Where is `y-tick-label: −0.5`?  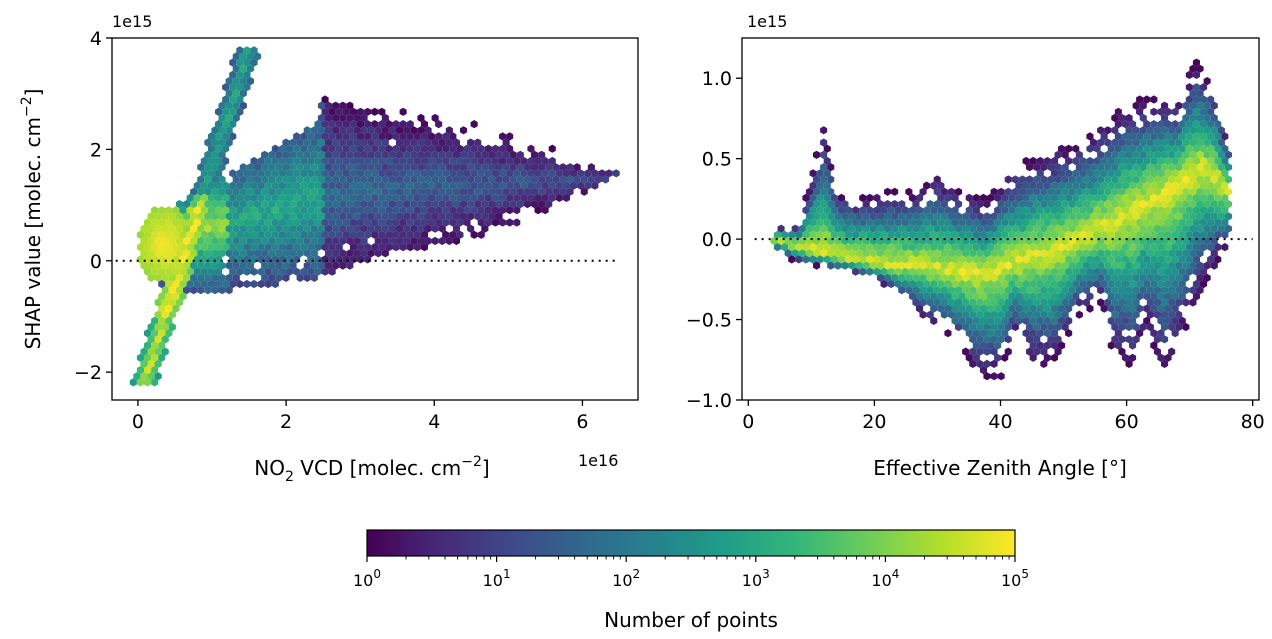 y-tick-label: −0.5 is located at coordinates (709, 321).